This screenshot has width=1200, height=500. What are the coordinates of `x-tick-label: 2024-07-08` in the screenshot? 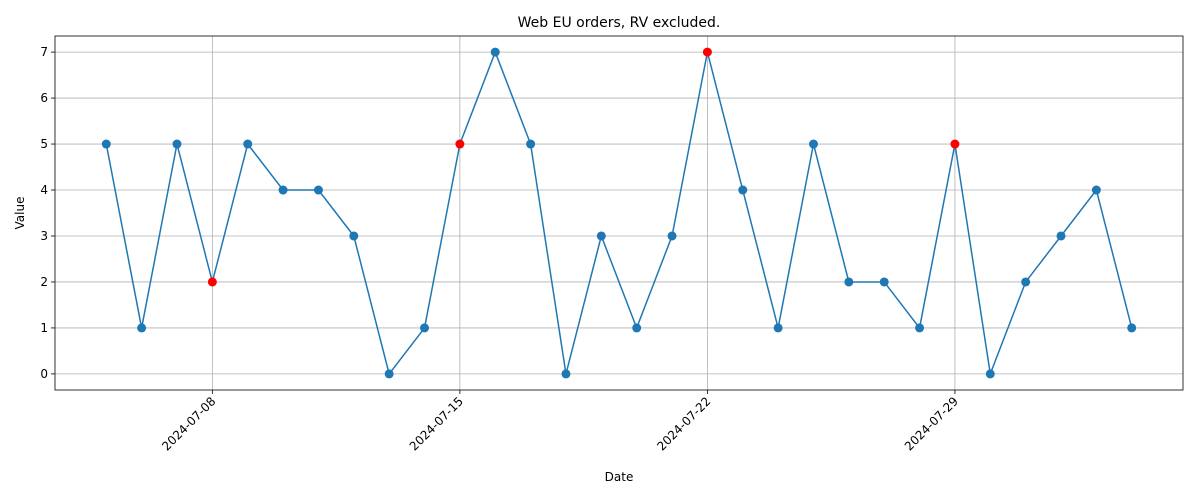 It's located at (188, 423).